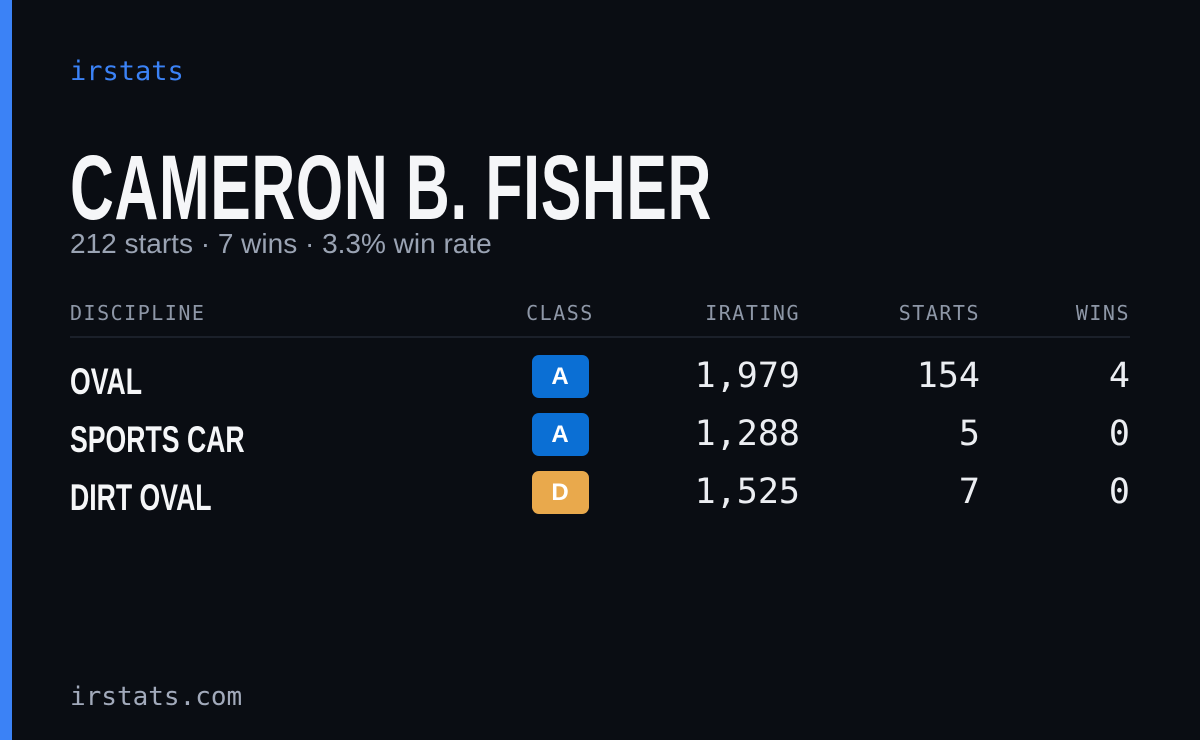 This screenshot has width=1200, height=740. I want to click on class-badge: D, so click(560, 492).